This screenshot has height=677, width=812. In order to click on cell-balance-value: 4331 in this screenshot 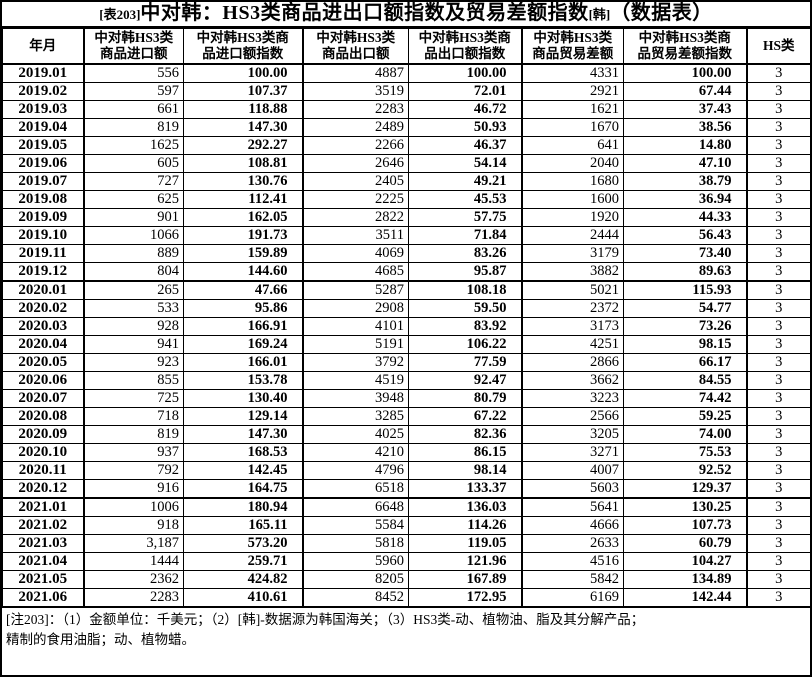, I will do `click(572, 73)`.